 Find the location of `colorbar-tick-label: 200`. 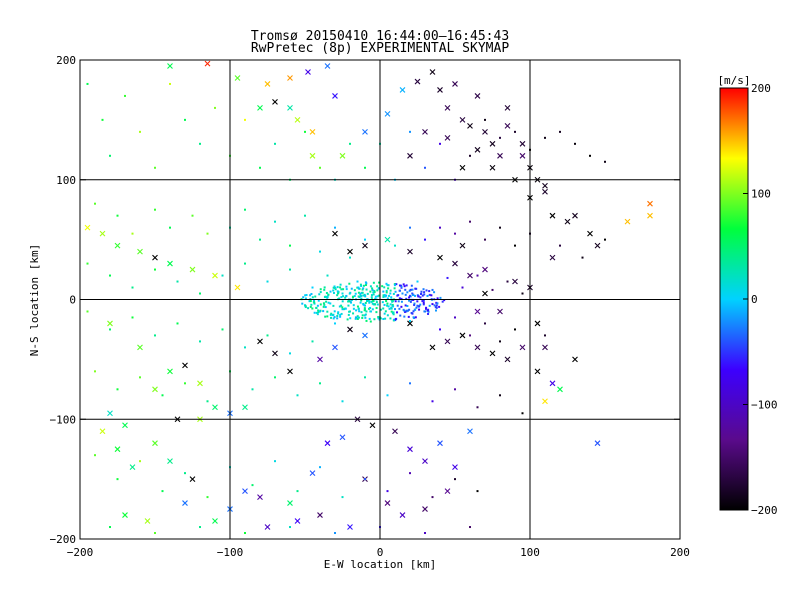

colorbar-tick-label: 200 is located at coordinates (761, 88).